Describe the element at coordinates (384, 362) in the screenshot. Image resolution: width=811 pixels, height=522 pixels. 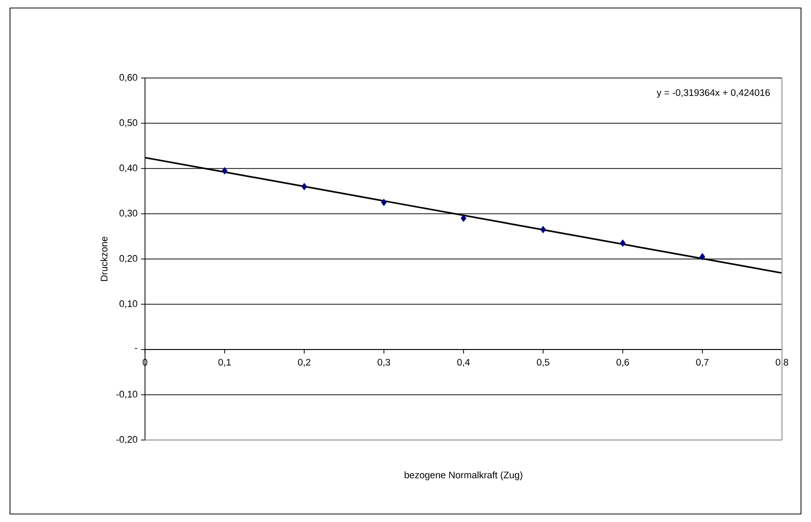
I see `x-tick-label: 0,3` at that location.